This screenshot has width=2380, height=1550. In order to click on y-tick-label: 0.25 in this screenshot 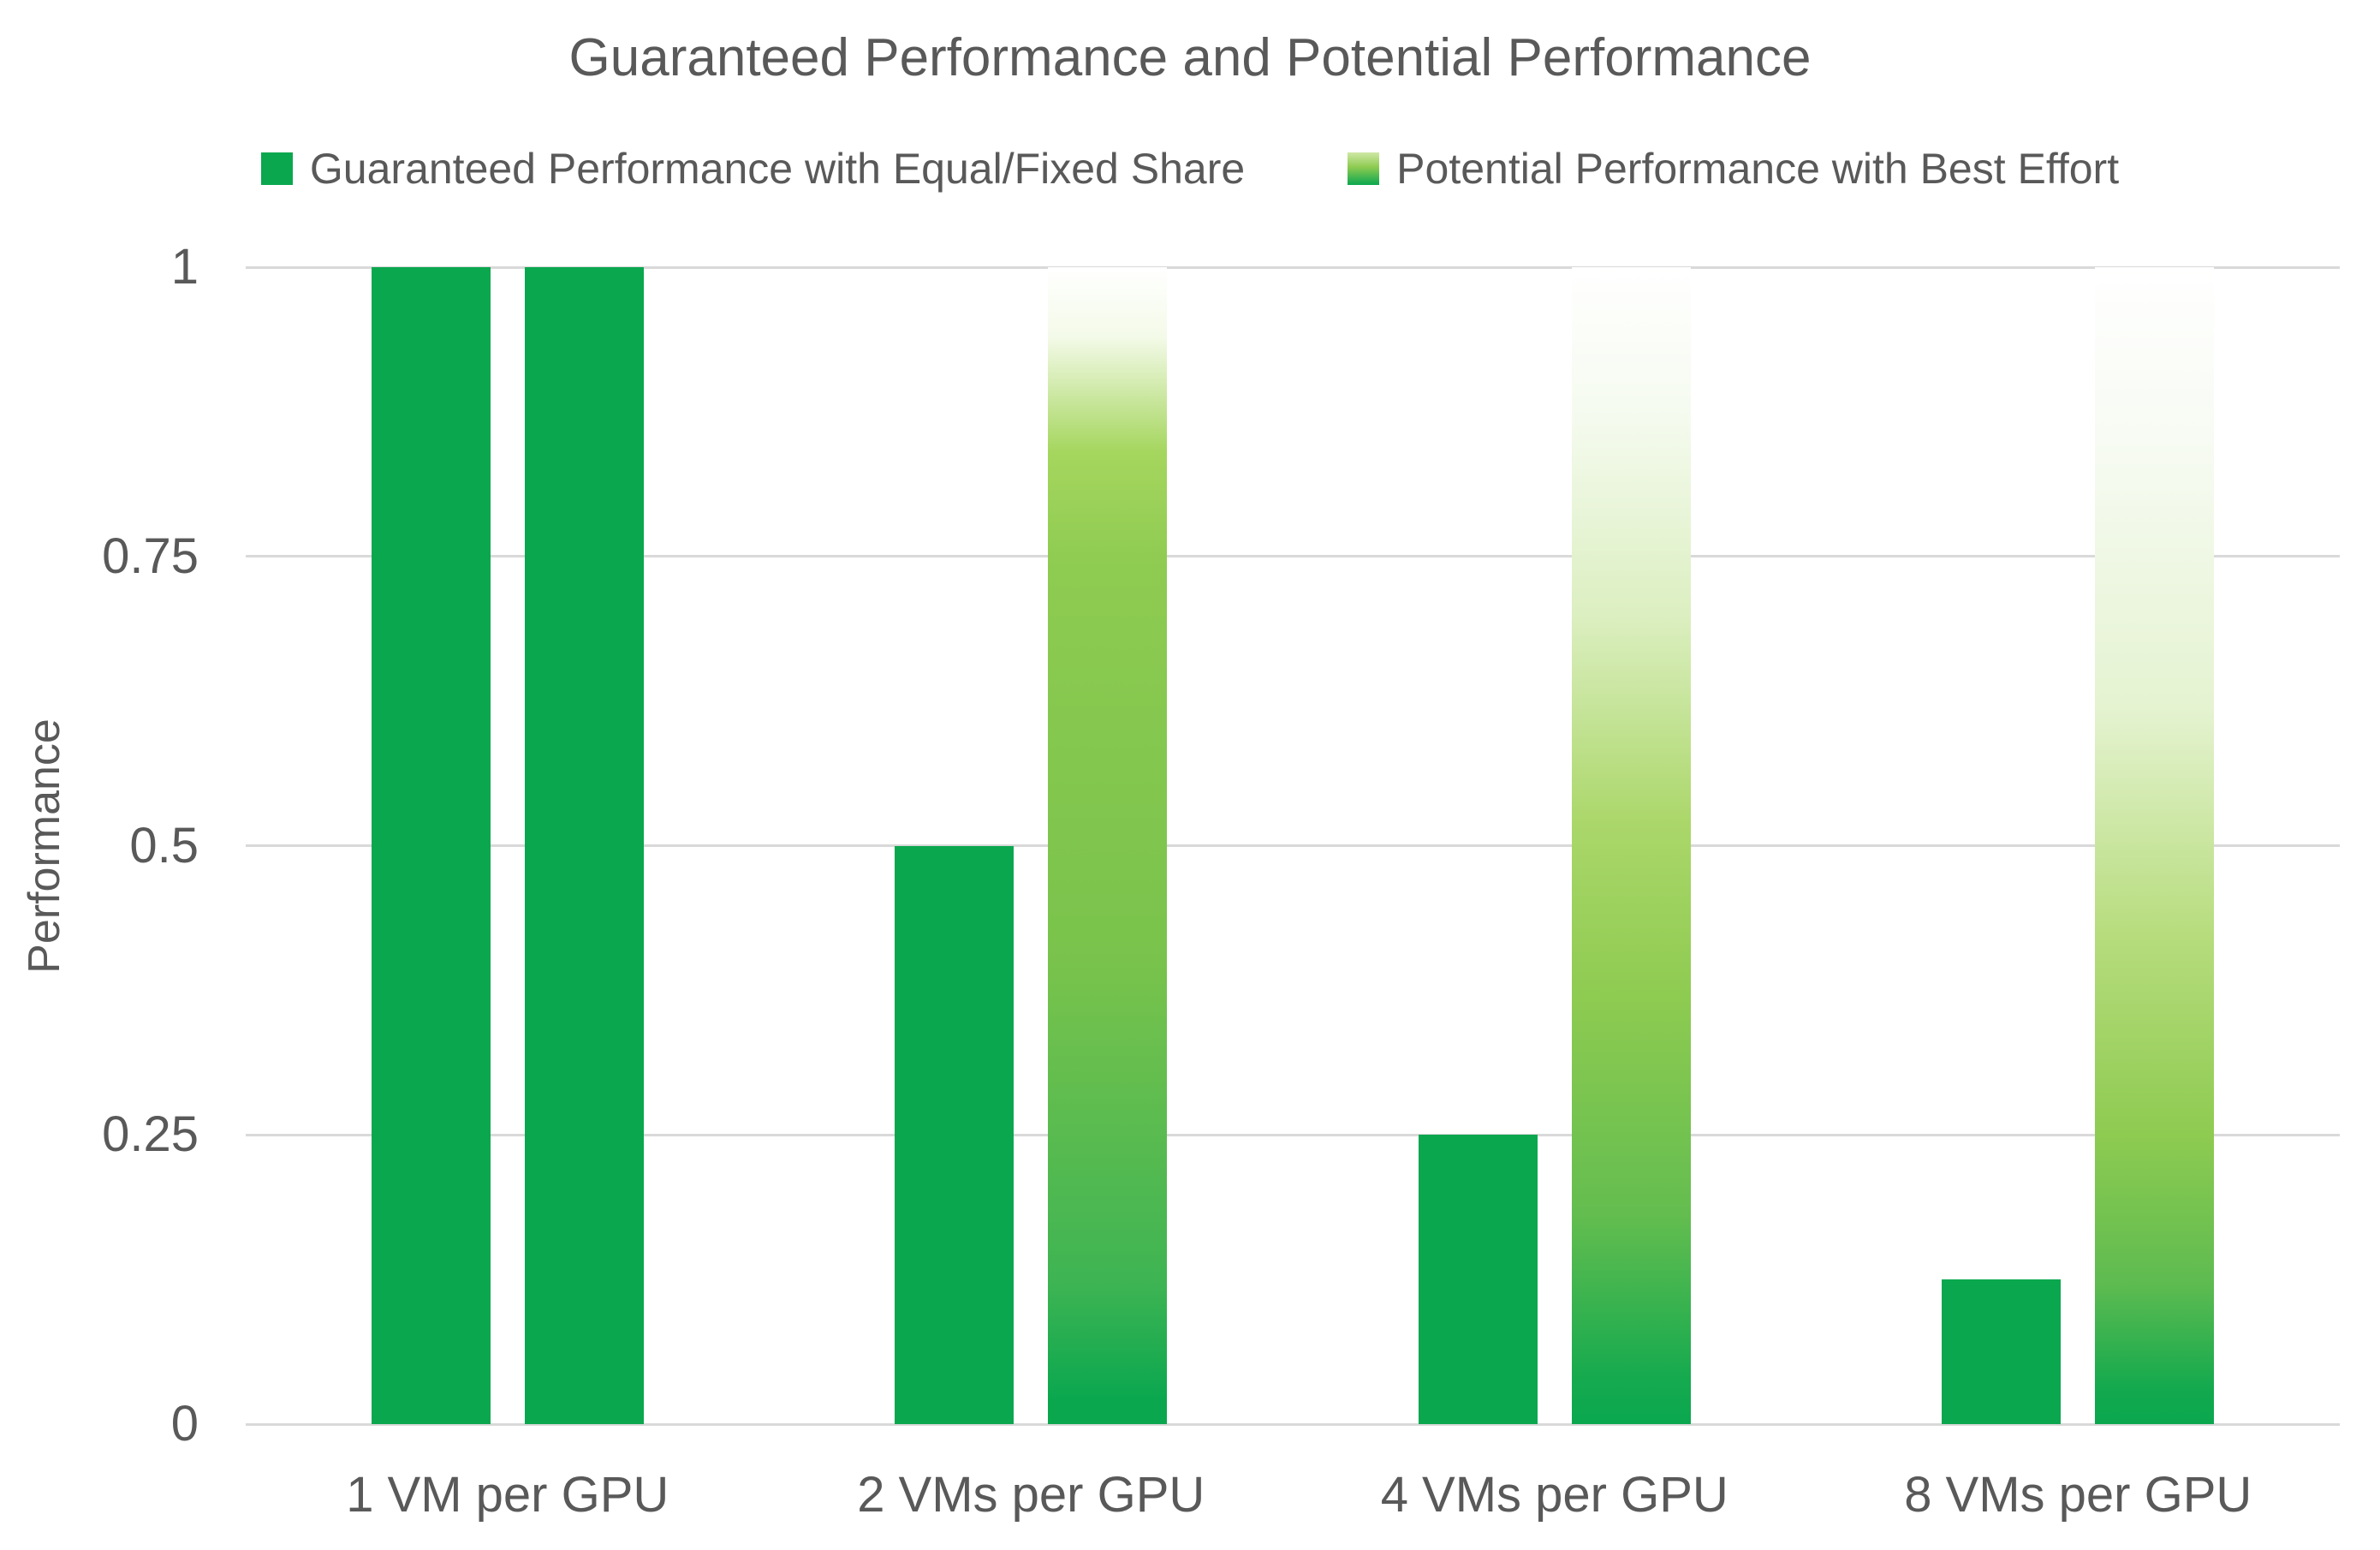, I will do `click(151, 1134)`.